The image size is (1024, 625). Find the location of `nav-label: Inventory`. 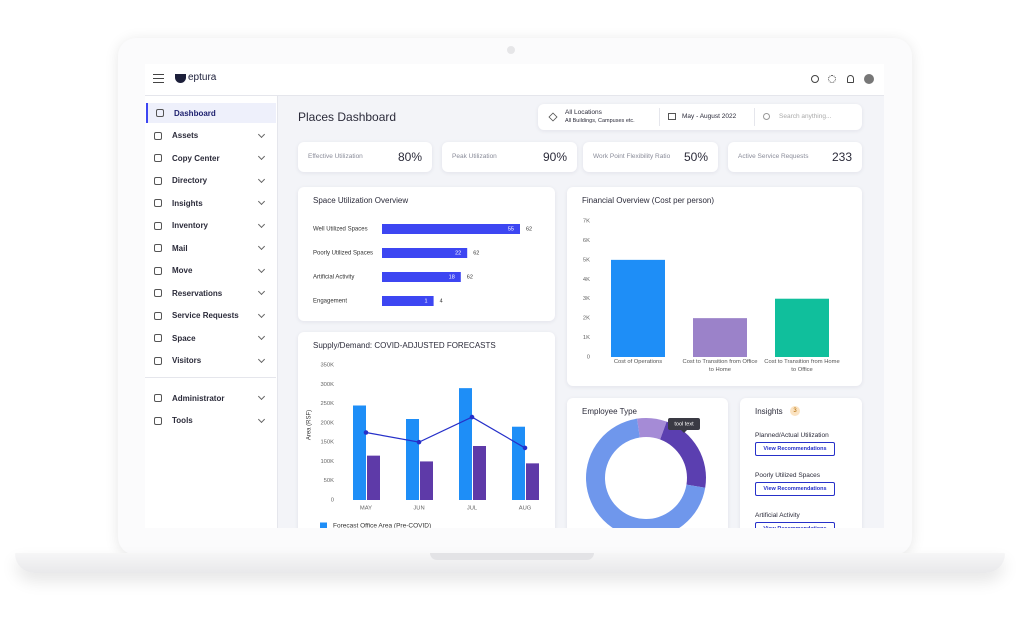

nav-label: Inventory is located at coordinates (190, 225).